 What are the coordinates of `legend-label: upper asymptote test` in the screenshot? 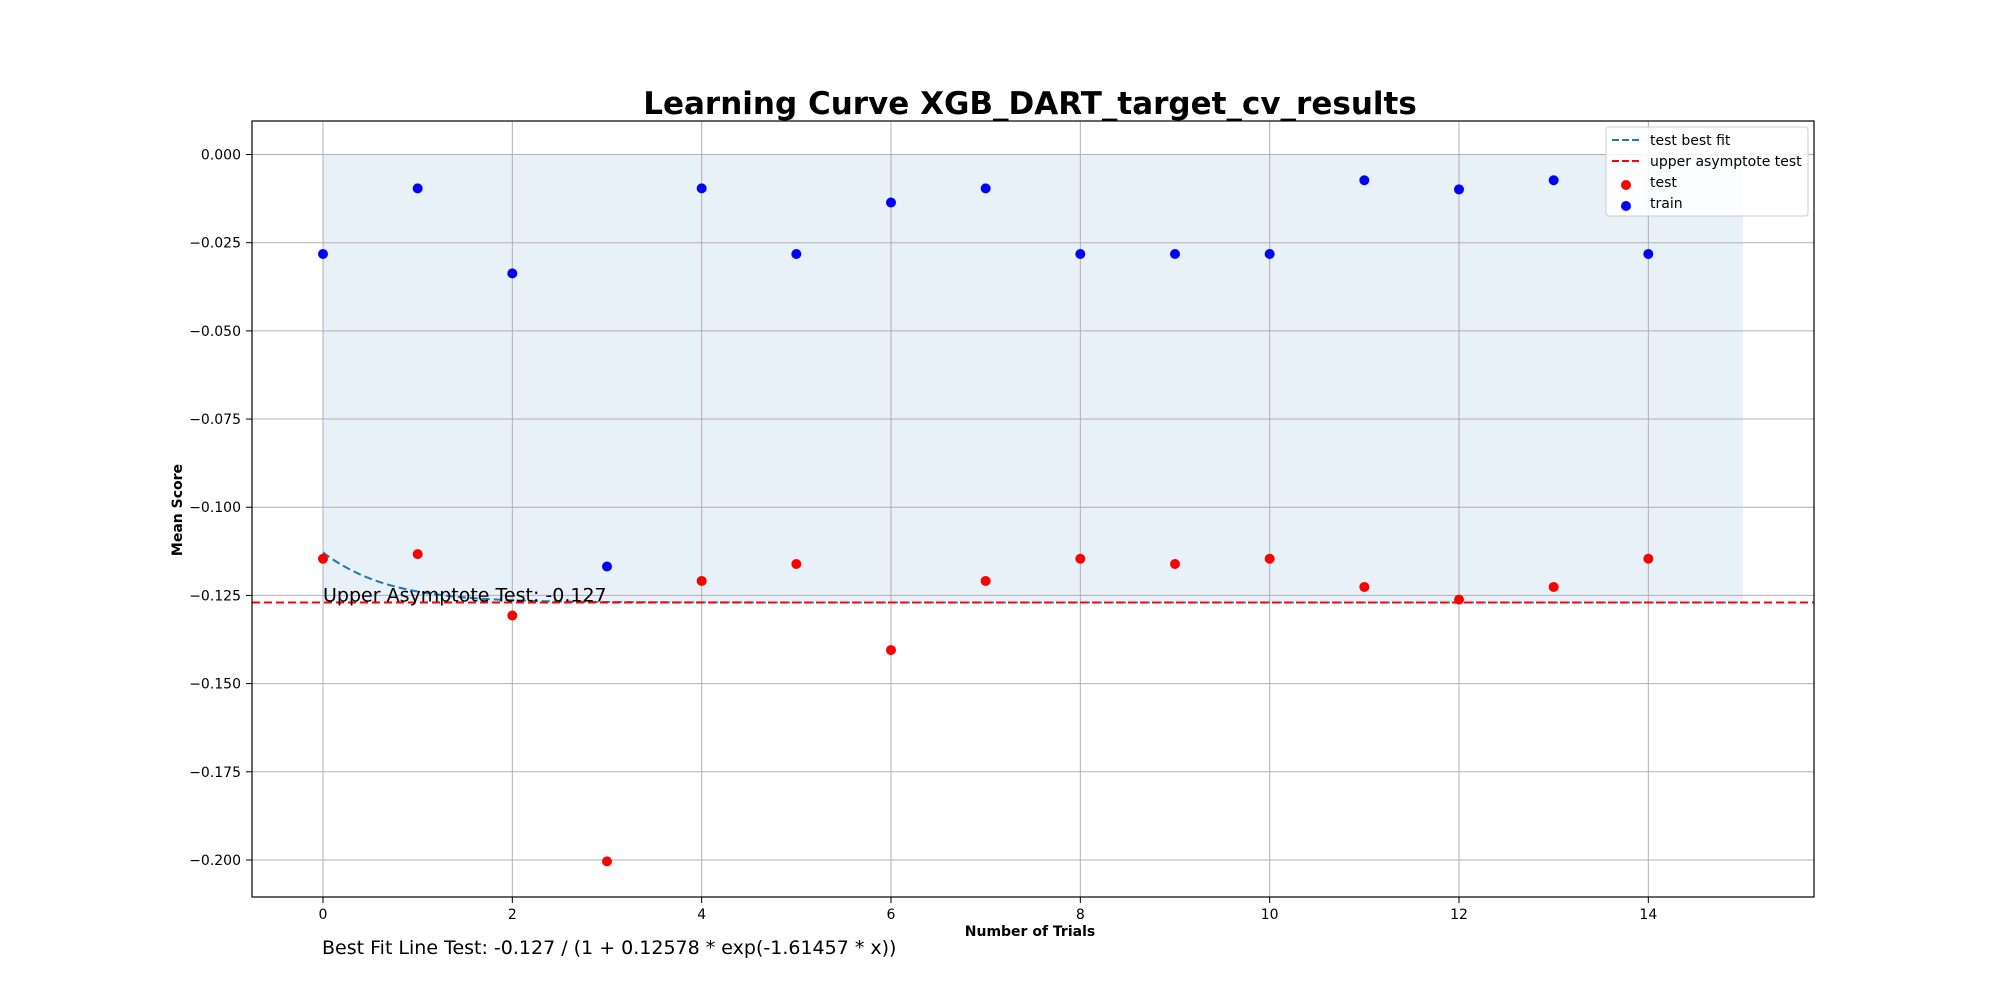 It's located at (1726, 162).